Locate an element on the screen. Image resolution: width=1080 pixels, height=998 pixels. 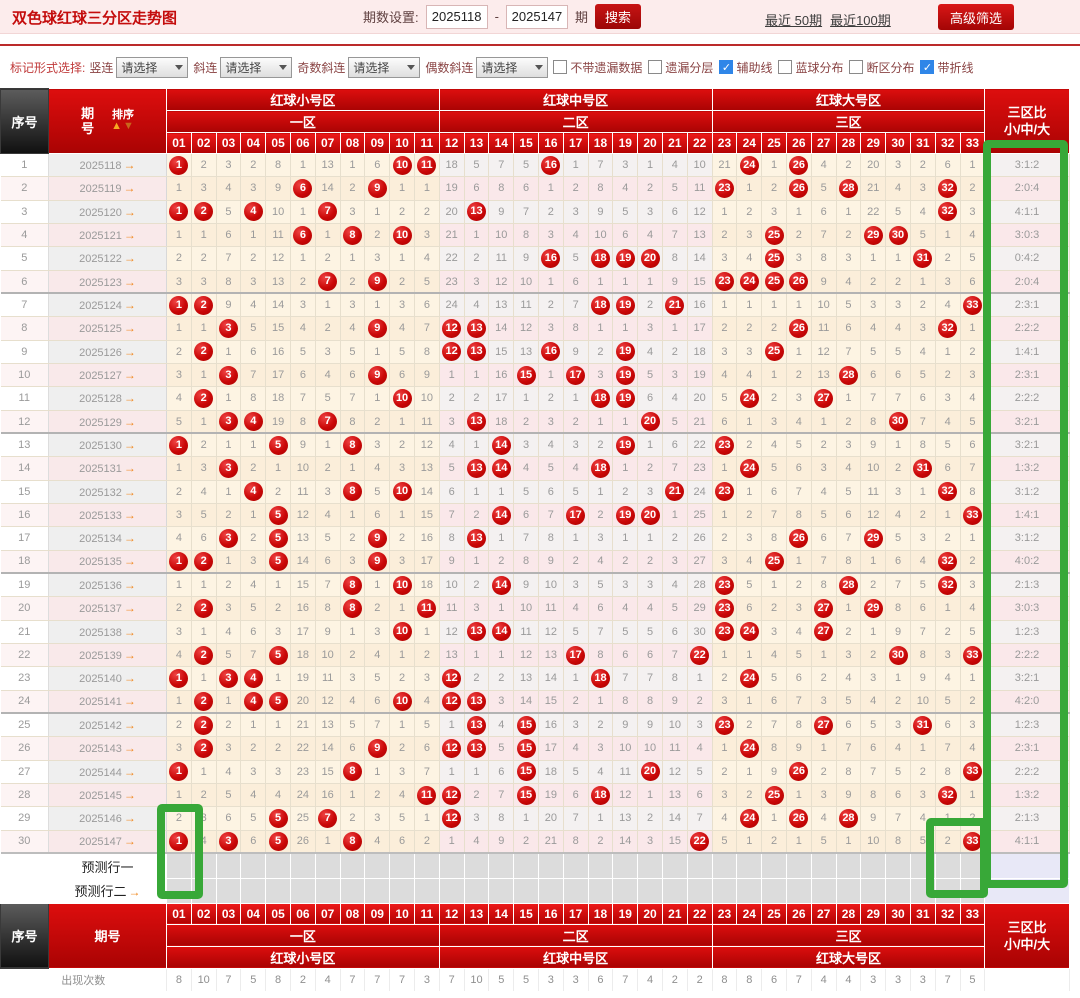
period-cell: 2025124 → is located at coordinates (107, 305).